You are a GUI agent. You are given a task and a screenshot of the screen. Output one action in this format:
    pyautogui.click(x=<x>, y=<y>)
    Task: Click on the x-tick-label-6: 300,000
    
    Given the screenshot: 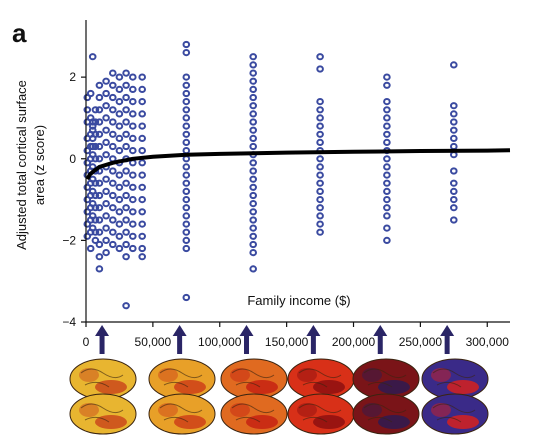 What is the action you would take?
    pyautogui.click(x=488, y=342)
    